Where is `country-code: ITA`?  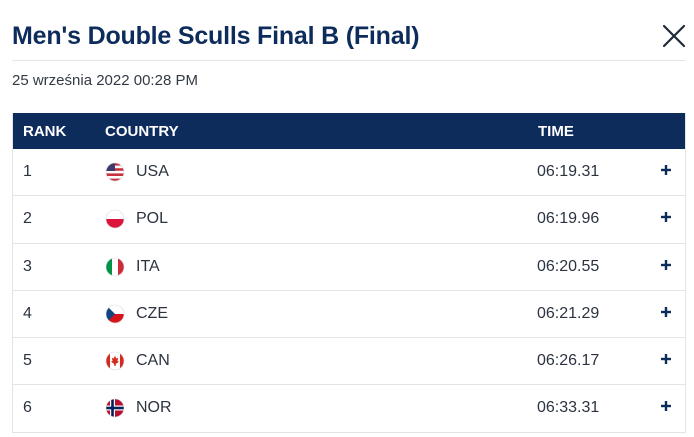
country-code: ITA is located at coordinates (148, 266).